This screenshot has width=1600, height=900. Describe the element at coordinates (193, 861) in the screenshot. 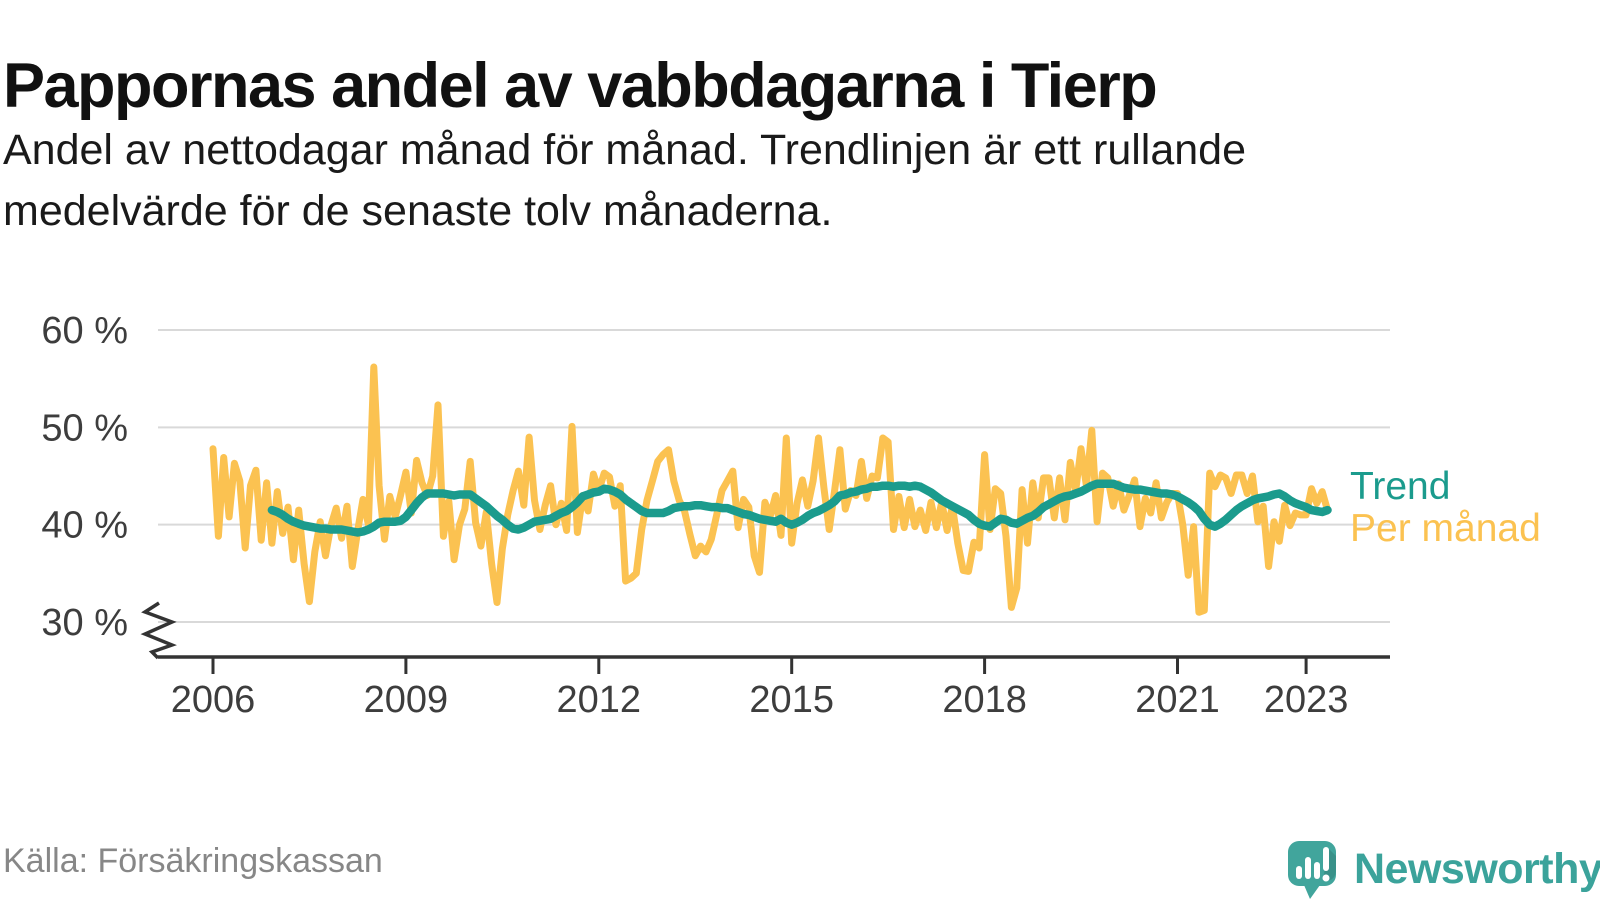

I see `source-label: Källa: Försäkringskassan` at that location.